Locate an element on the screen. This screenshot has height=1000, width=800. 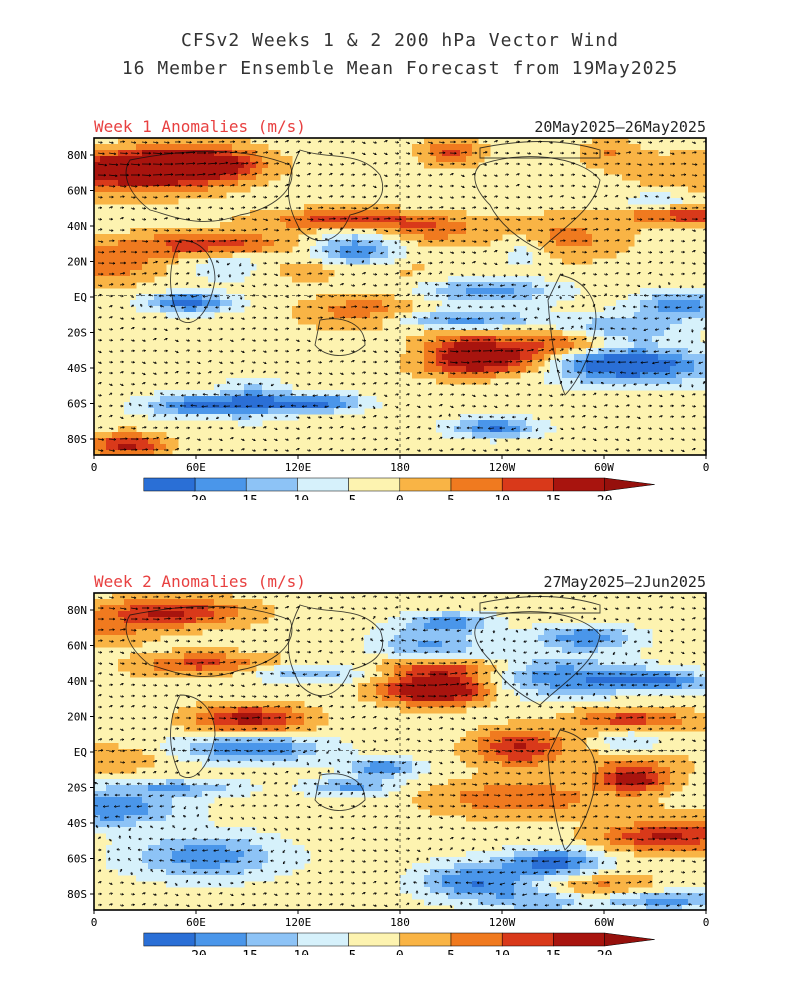
panel-date-range: 27May2025–2Jun2025 is located at coordinates (624, 582).